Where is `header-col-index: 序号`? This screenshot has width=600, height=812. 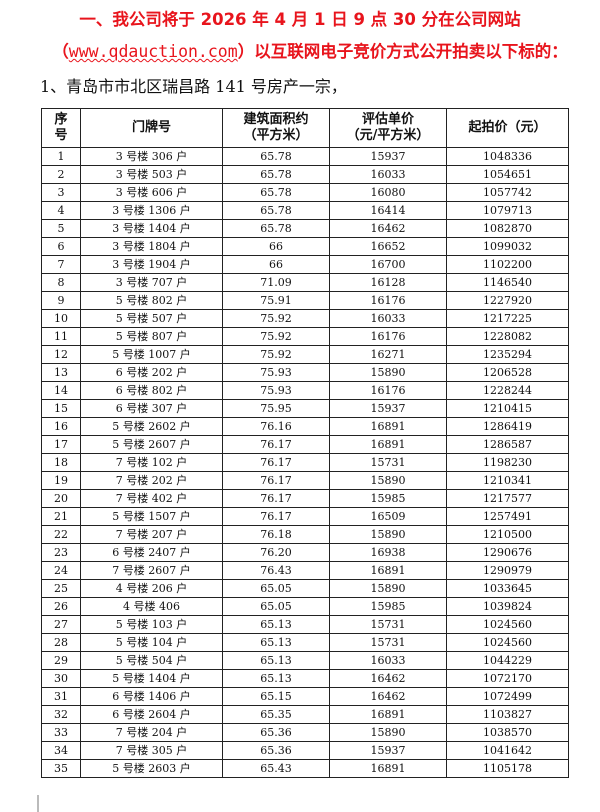
header-col-index: 序号 is located at coordinates (61, 128).